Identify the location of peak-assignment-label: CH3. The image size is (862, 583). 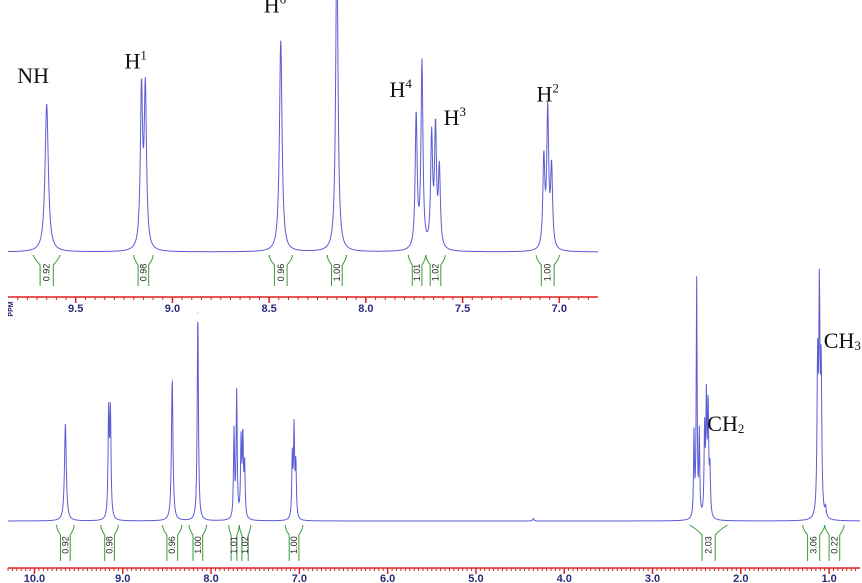
(842, 340).